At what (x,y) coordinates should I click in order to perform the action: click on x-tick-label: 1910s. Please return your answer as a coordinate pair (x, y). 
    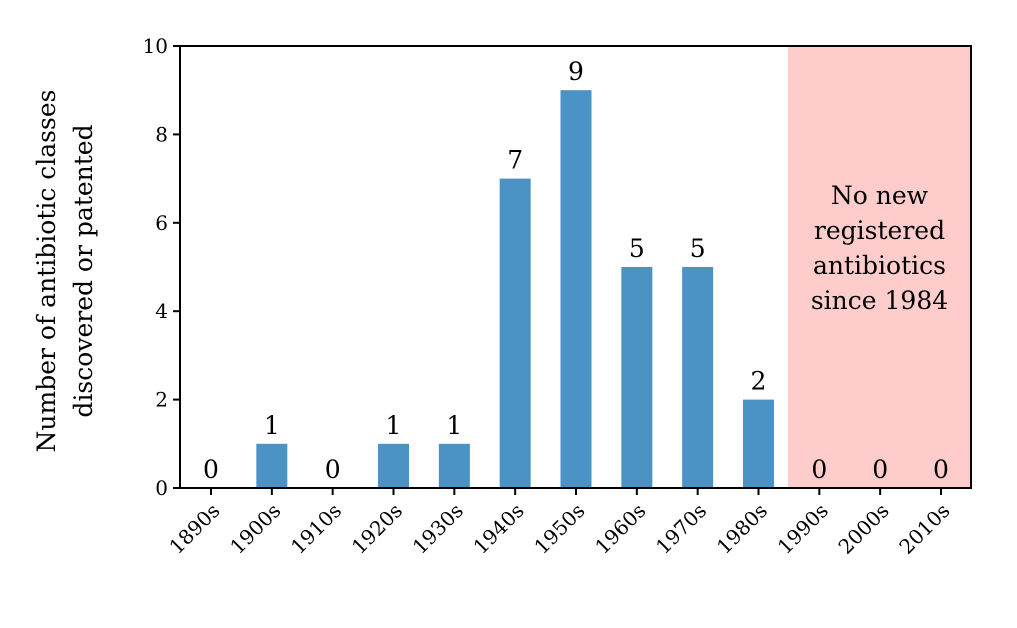
    Looking at the image, I should click on (316, 529).